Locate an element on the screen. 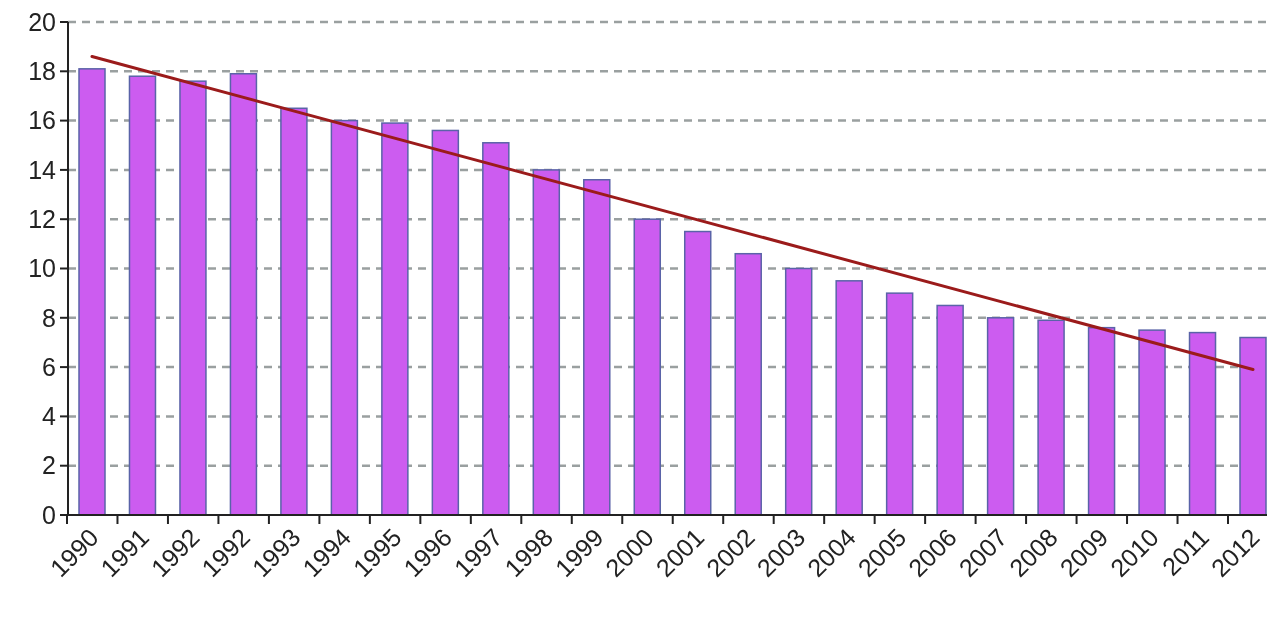  y-tick-label: 16 is located at coordinates (42, 120).